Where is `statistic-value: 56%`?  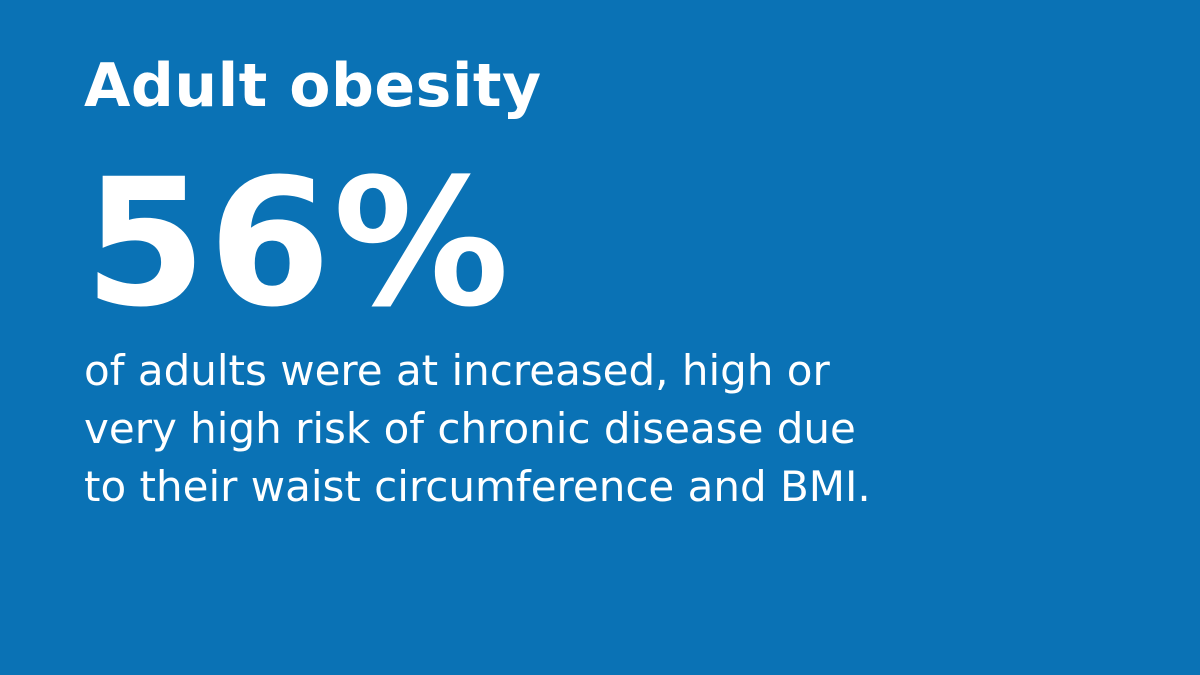 statistic-value: 56% is located at coordinates (298, 243).